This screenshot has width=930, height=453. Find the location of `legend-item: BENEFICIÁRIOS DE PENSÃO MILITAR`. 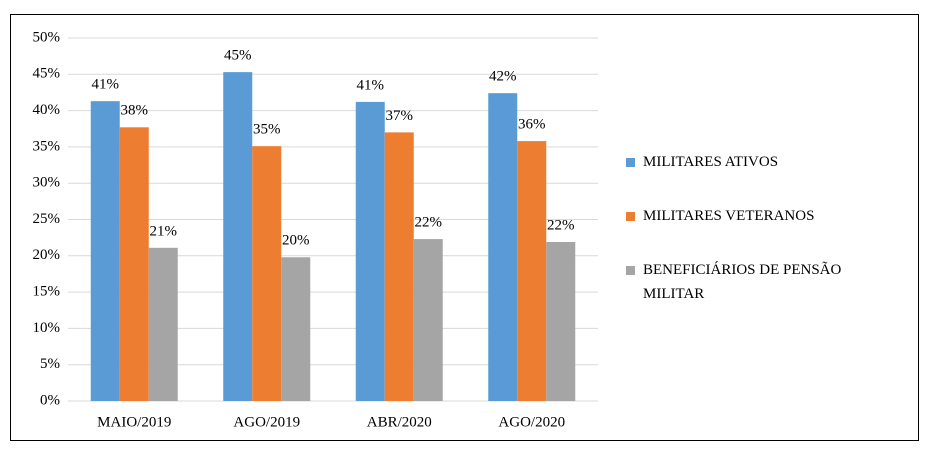

legend-item: BENEFICIÁRIOS DE PENSÃO MILITAR is located at coordinates (766, 282).